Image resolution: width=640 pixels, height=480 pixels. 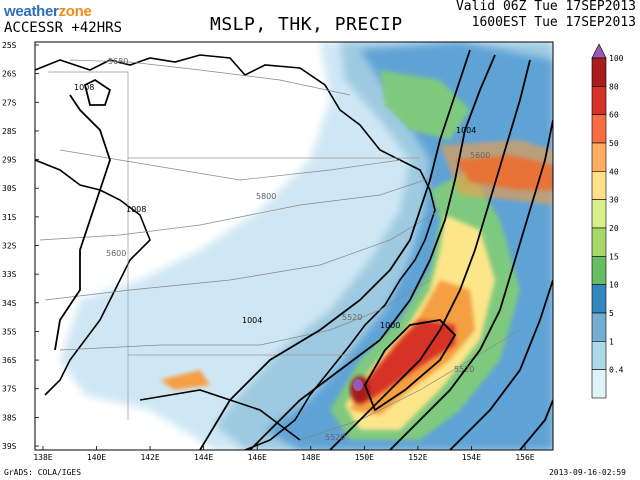 I want to click on latitude-label: 37S, so click(x=9, y=389).